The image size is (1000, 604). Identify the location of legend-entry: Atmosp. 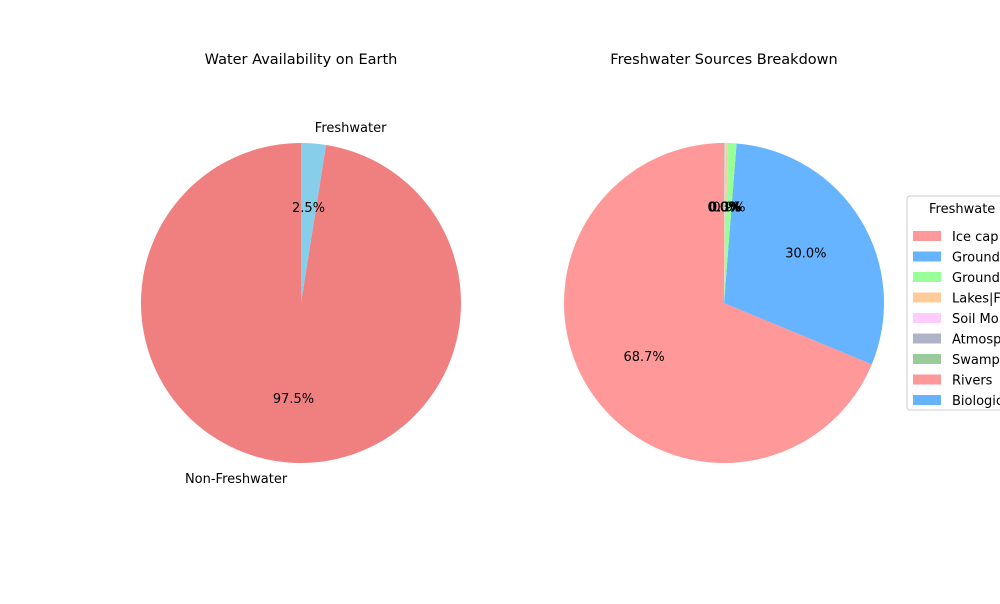
(976, 340).